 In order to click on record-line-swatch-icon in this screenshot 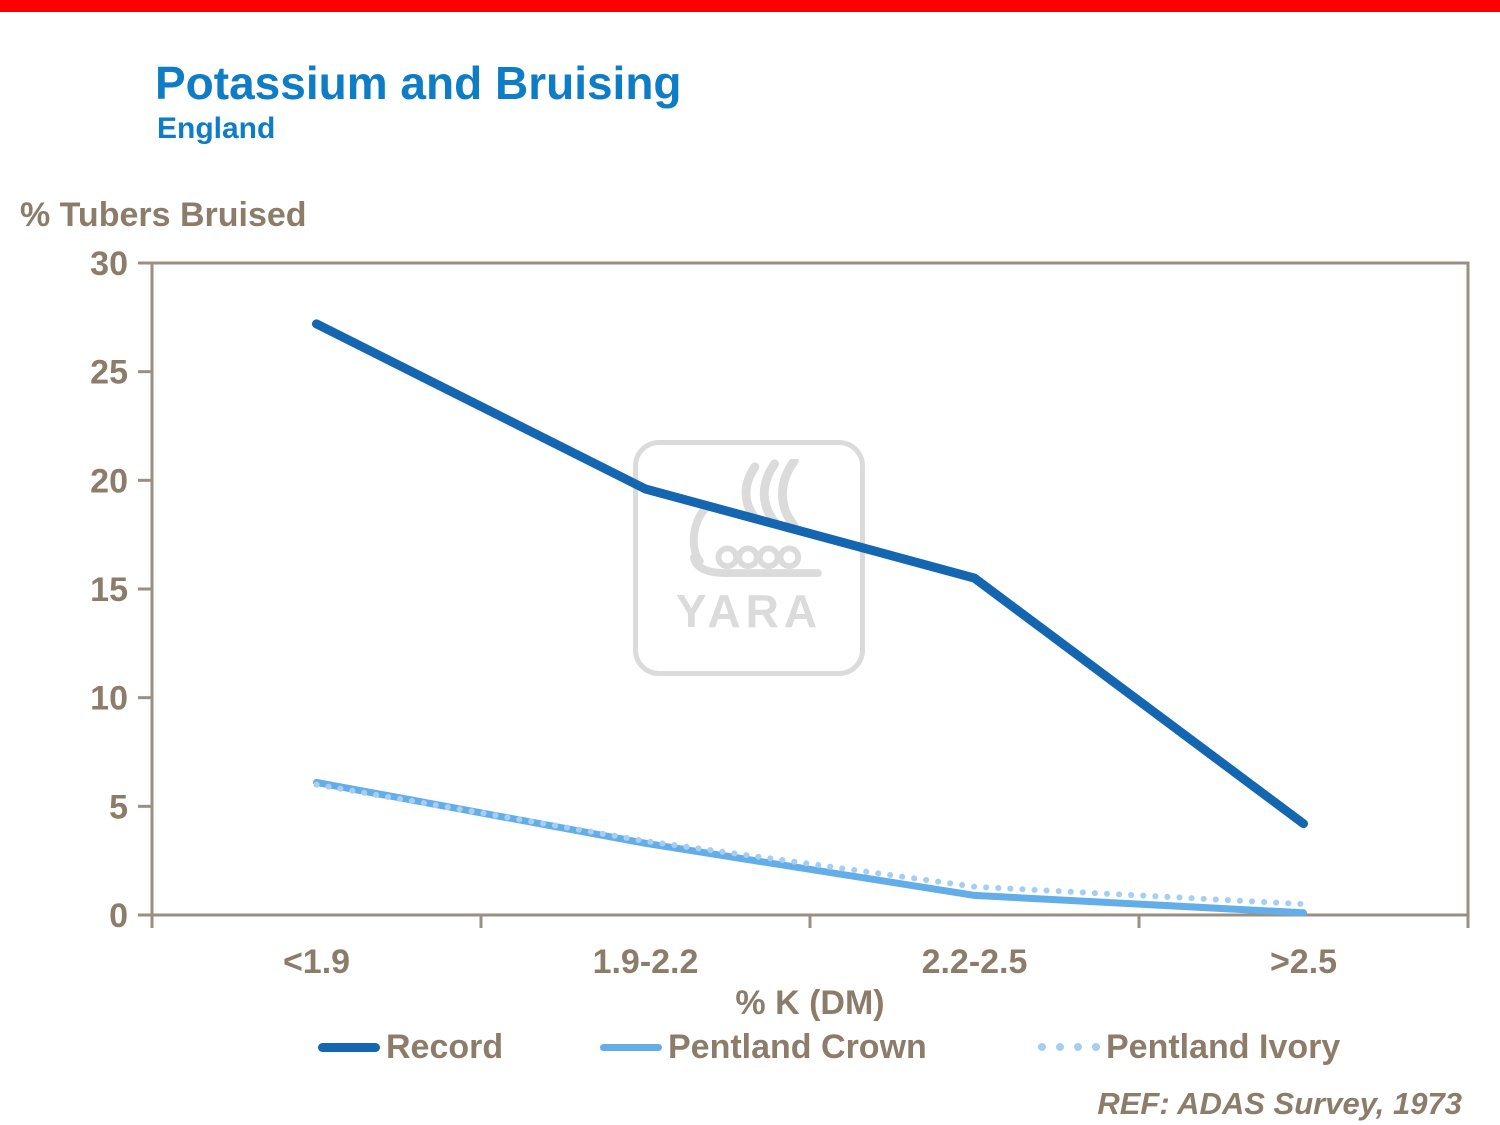, I will do `click(349, 1047)`.